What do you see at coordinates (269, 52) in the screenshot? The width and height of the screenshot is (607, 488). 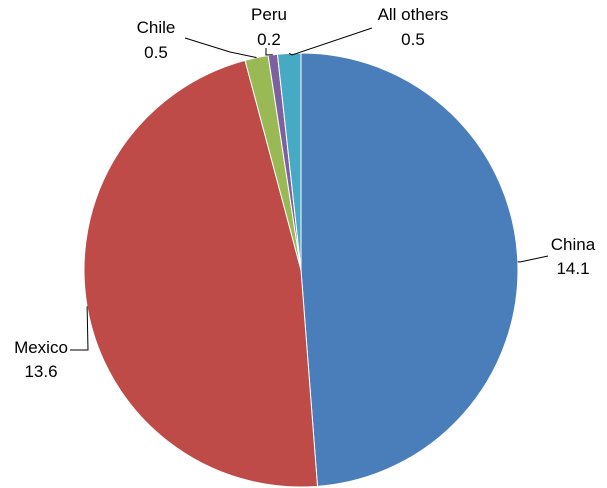 I see `leader-line-peru` at bounding box center [269, 52].